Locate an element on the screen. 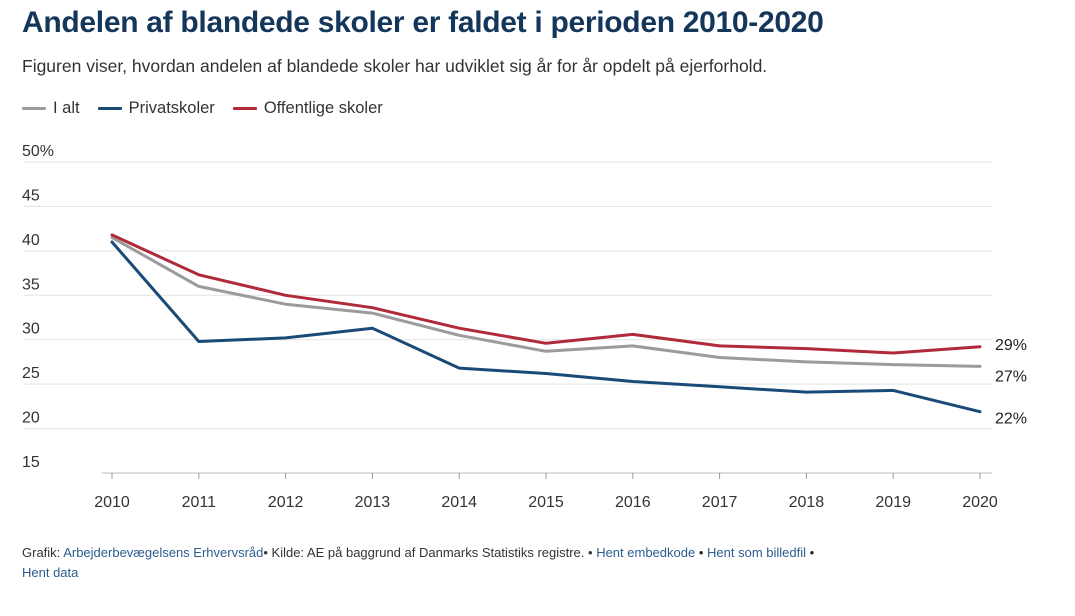  x-tick-label: 2017 is located at coordinates (720, 502).